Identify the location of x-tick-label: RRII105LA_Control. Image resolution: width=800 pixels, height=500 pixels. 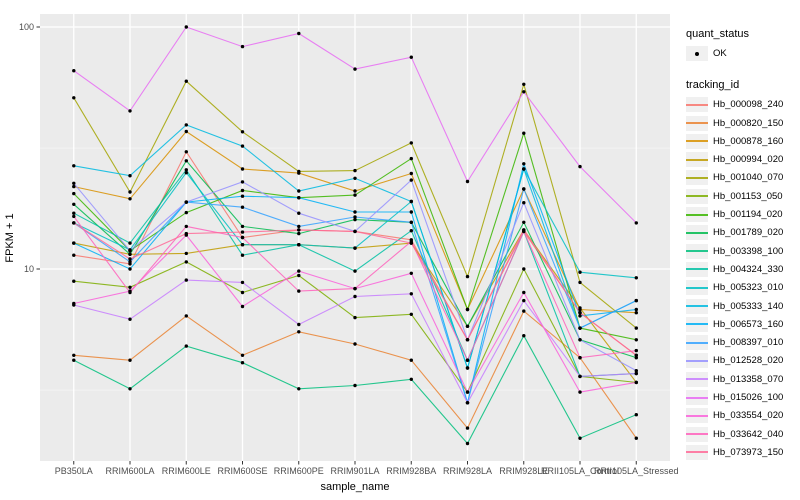
(580, 471).